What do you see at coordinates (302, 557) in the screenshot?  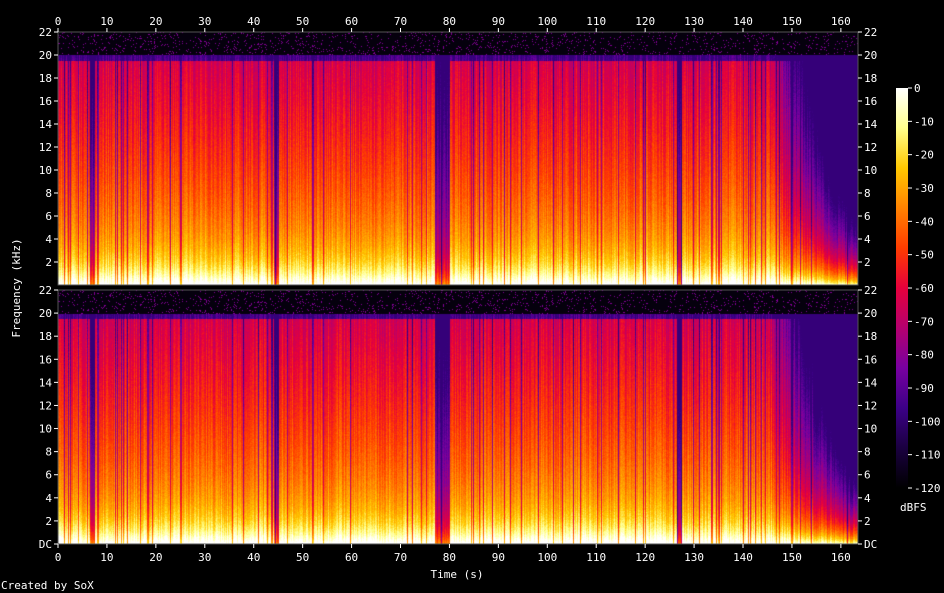 I see `x-tick-label-bottom: 50` at bounding box center [302, 557].